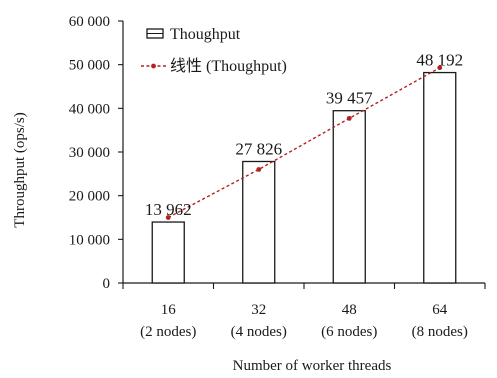  What do you see at coordinates (89, 240) in the screenshot?
I see `y-tick-label: 10 000` at bounding box center [89, 240].